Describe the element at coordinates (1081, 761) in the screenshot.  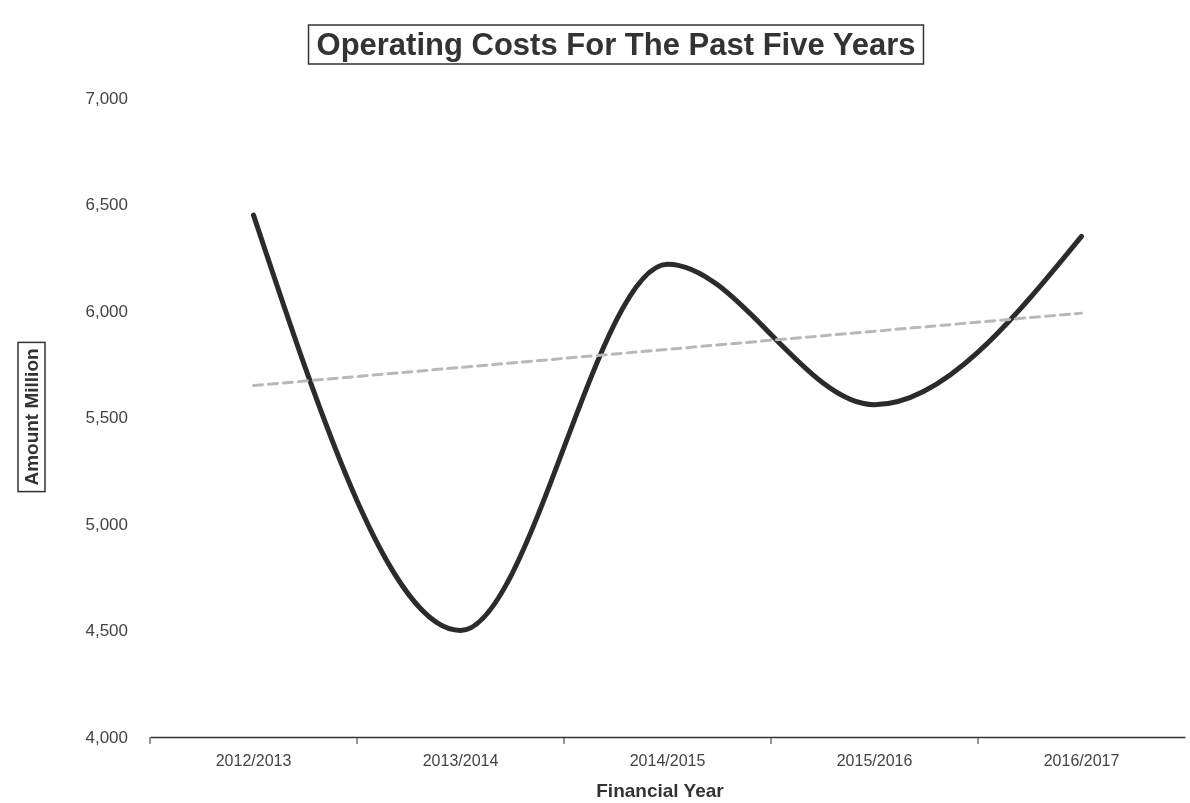
I see `x-tick-label: 2016/2017` at that location.